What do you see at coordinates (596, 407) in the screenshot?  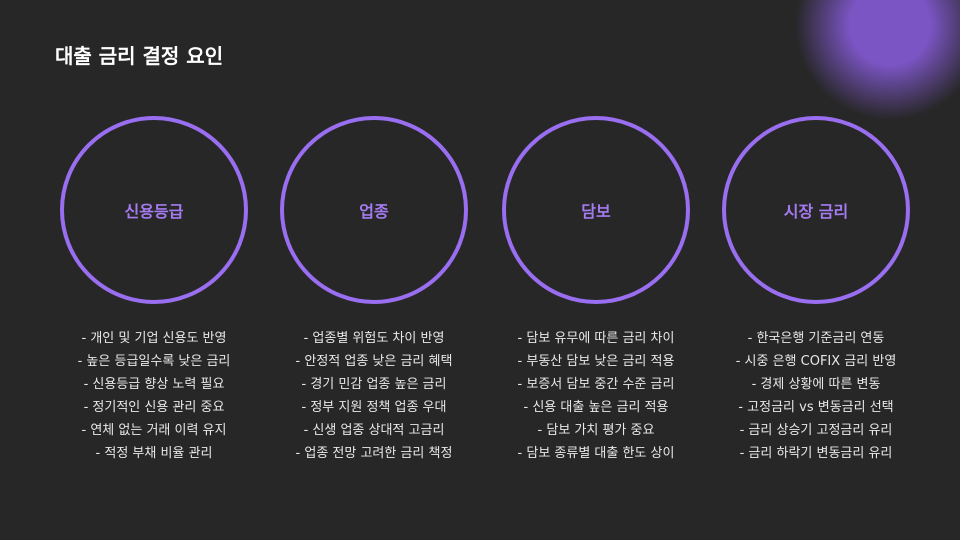 I see `factor-item: - 신용 대출 높은 금리 적용` at bounding box center [596, 407].